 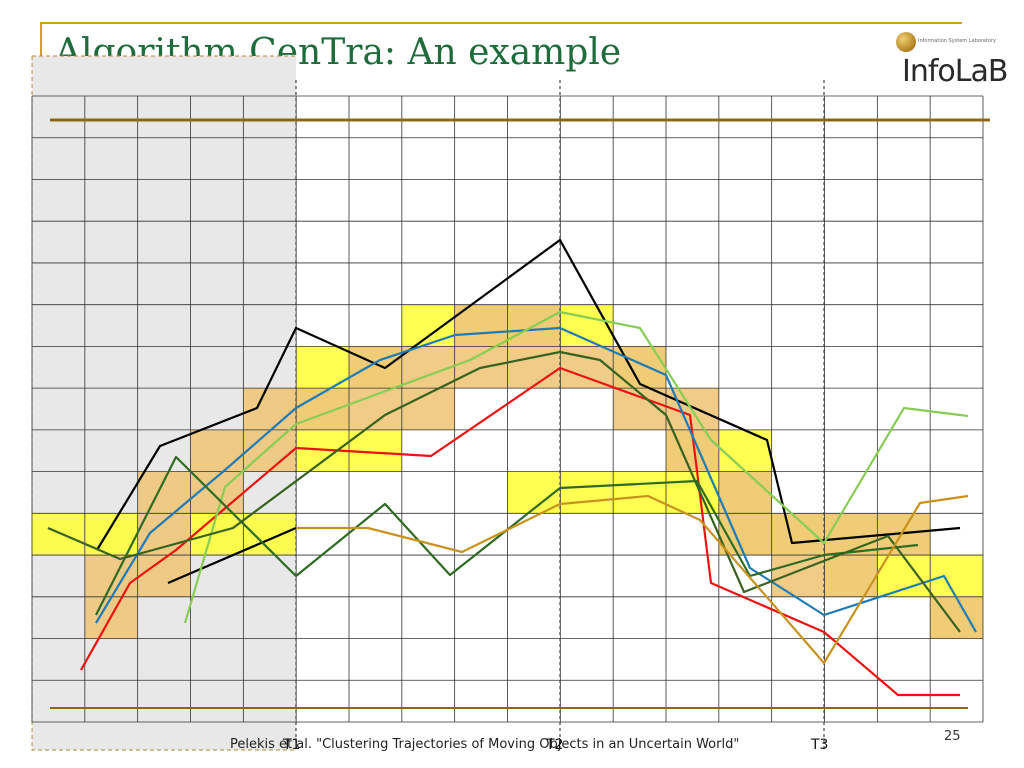 What do you see at coordinates (501, 23) in the screenshot?
I see `top-accent-line` at bounding box center [501, 23].